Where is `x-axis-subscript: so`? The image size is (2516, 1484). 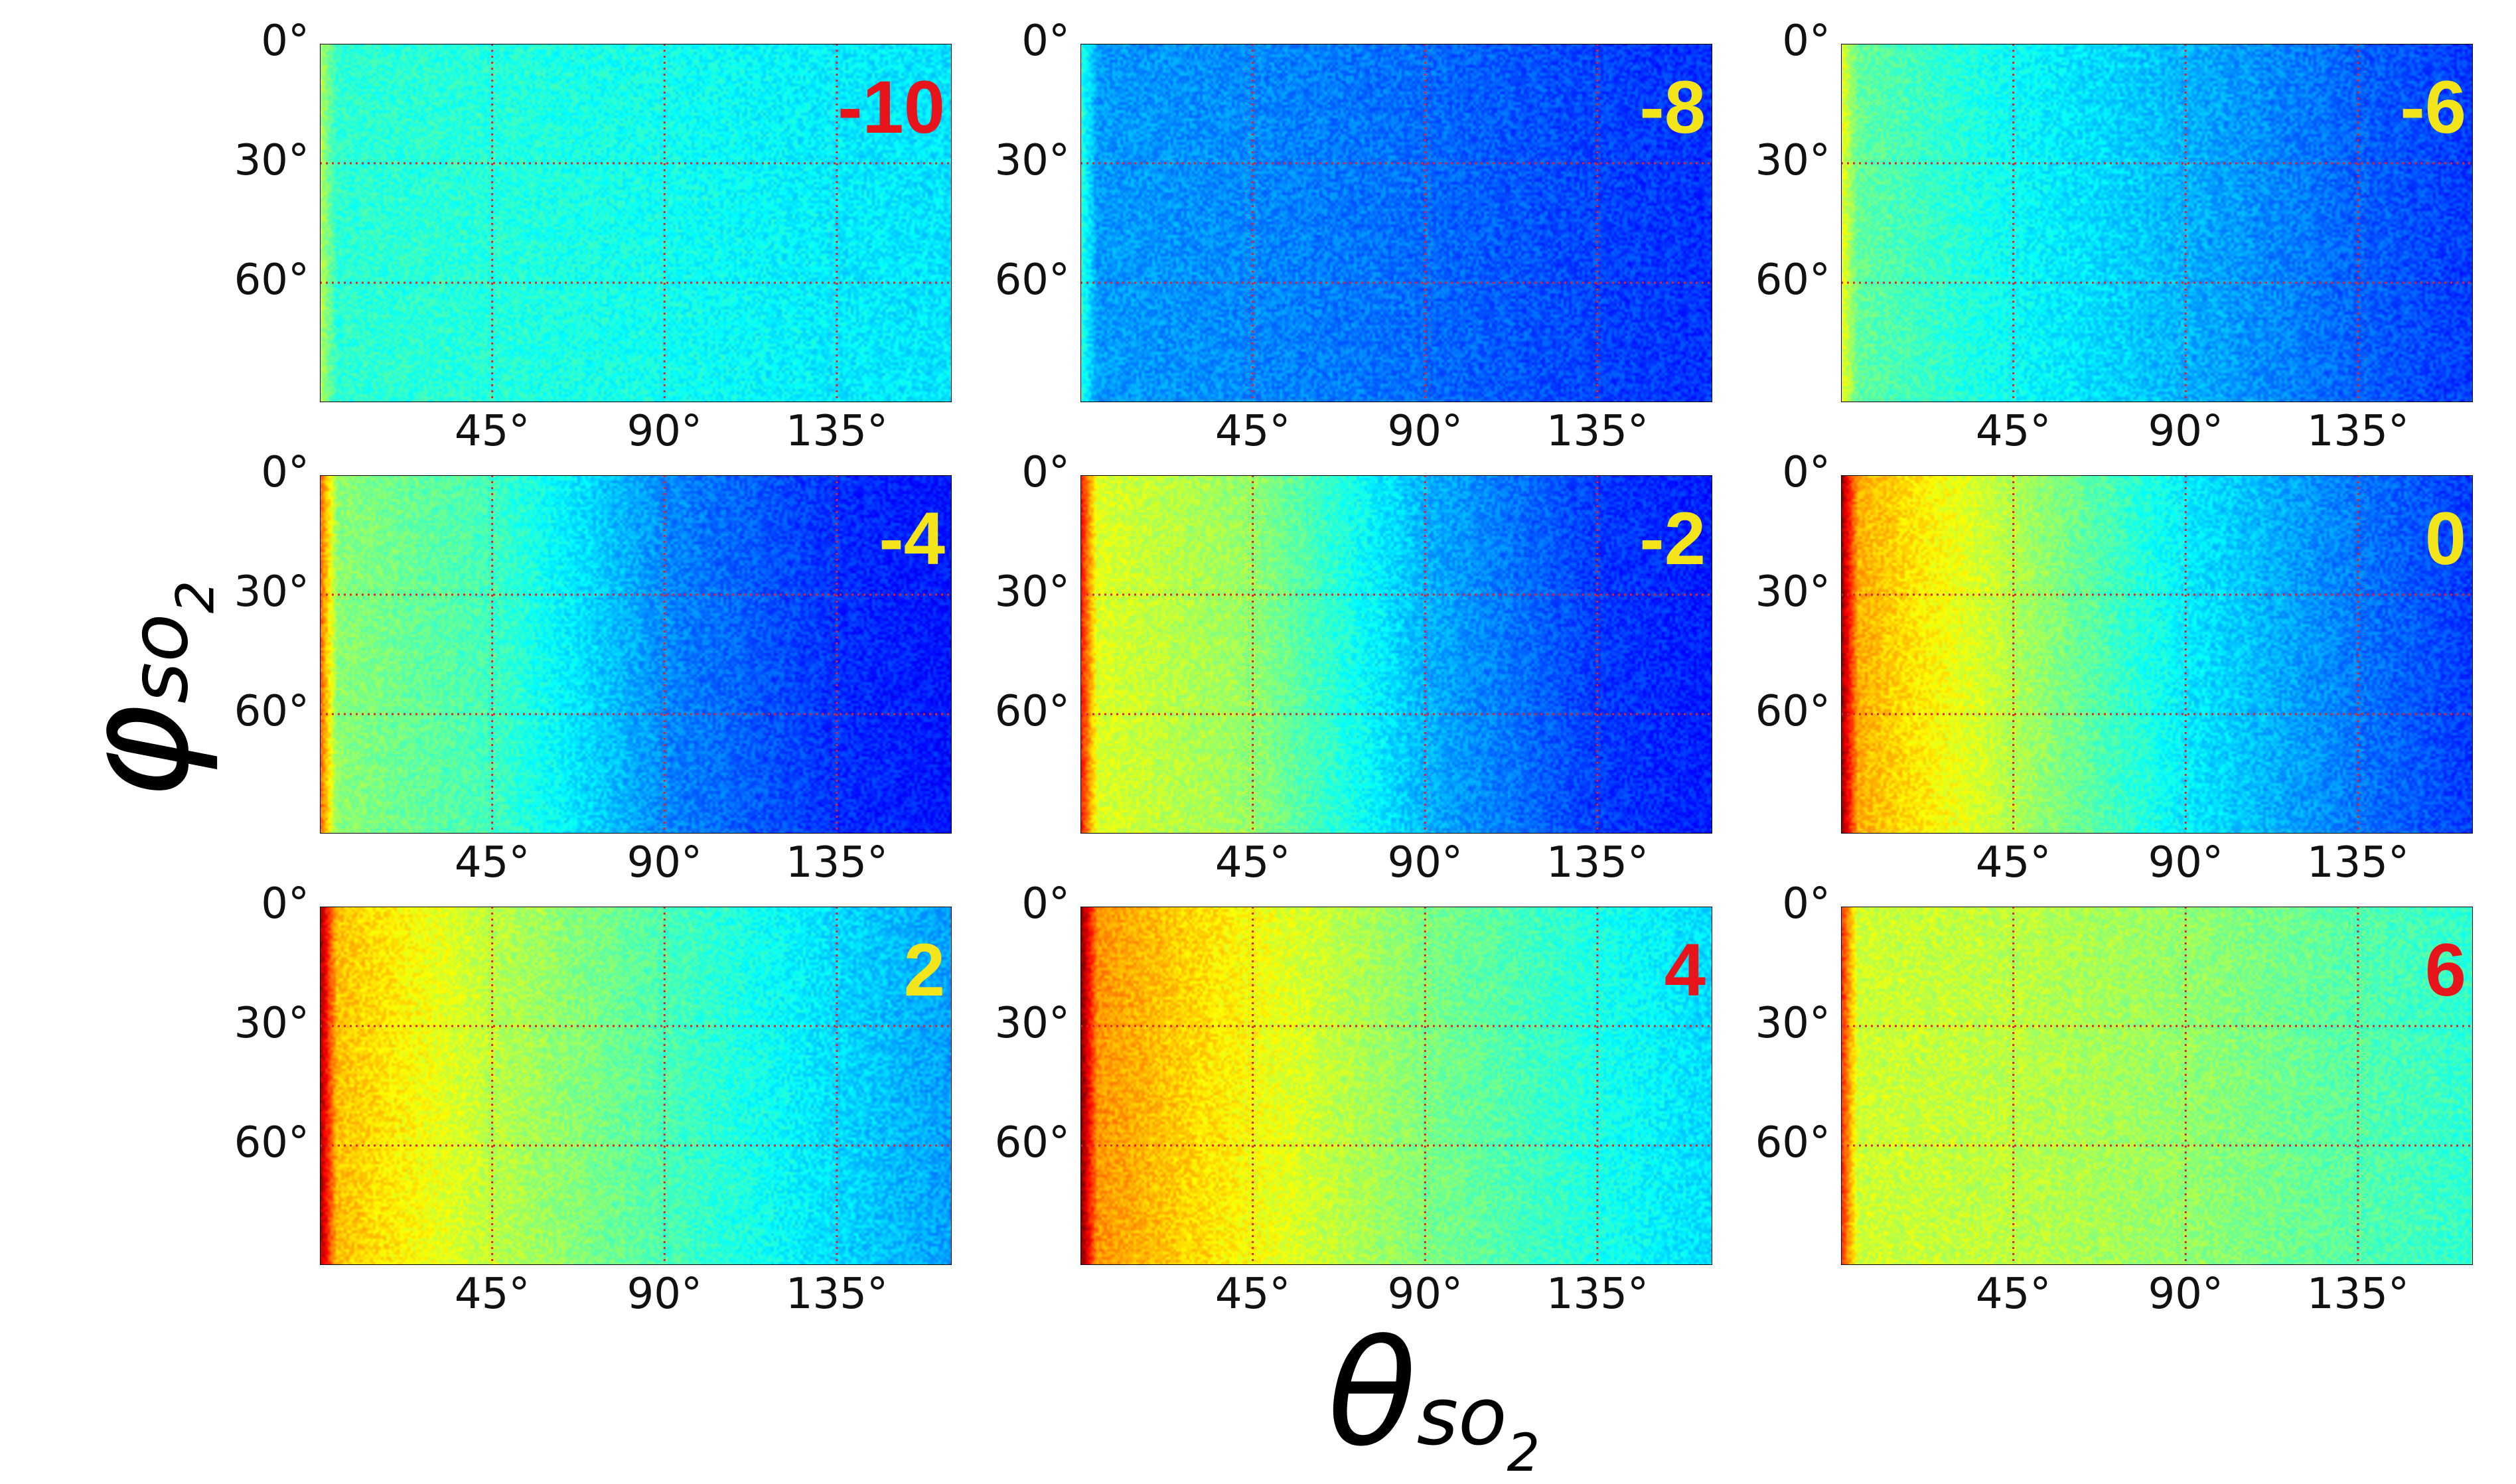
x-axis-subscript: so is located at coordinates (1461, 1417).